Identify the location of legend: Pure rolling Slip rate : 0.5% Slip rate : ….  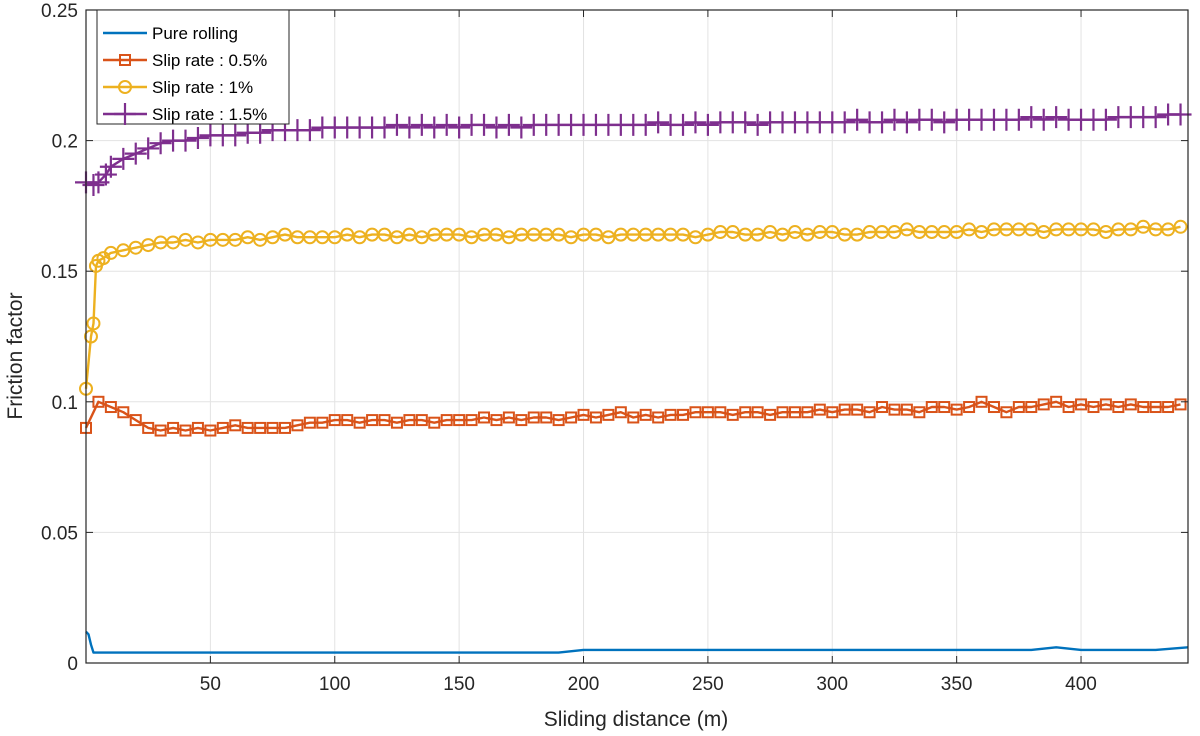
(193, 67).